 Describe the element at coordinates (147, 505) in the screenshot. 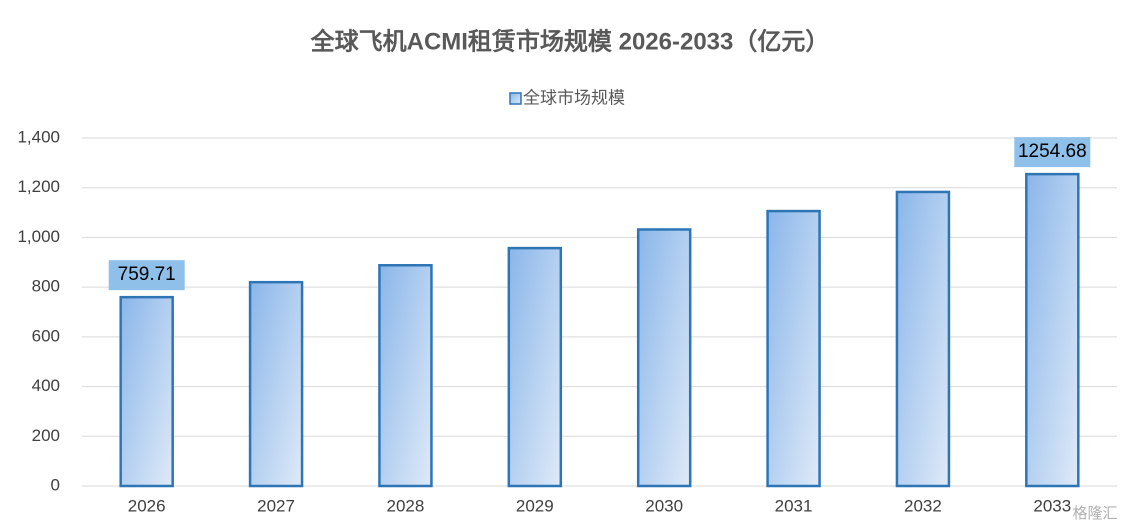

I see `x-tick-label: 2026` at that location.